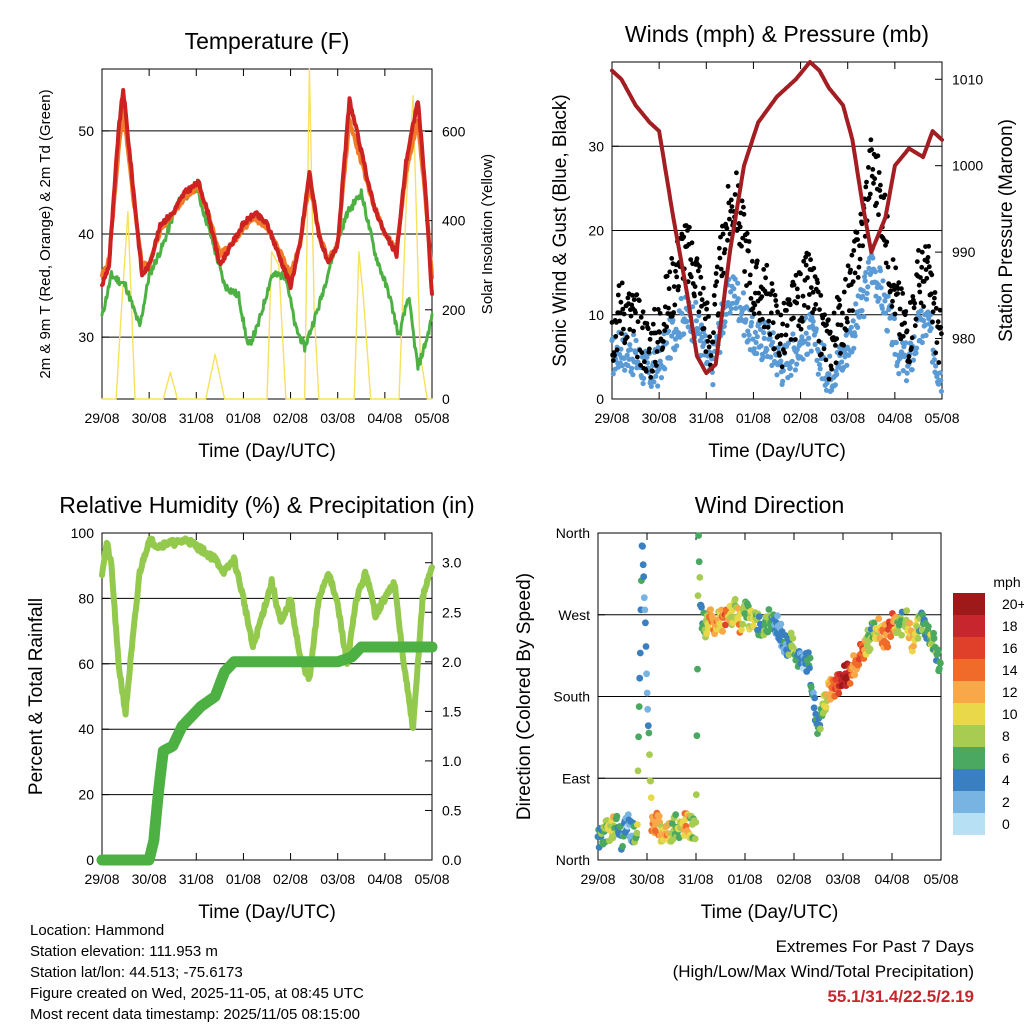  What do you see at coordinates (770, 505) in the screenshot?
I see `chart-title: Wind Direction` at bounding box center [770, 505].